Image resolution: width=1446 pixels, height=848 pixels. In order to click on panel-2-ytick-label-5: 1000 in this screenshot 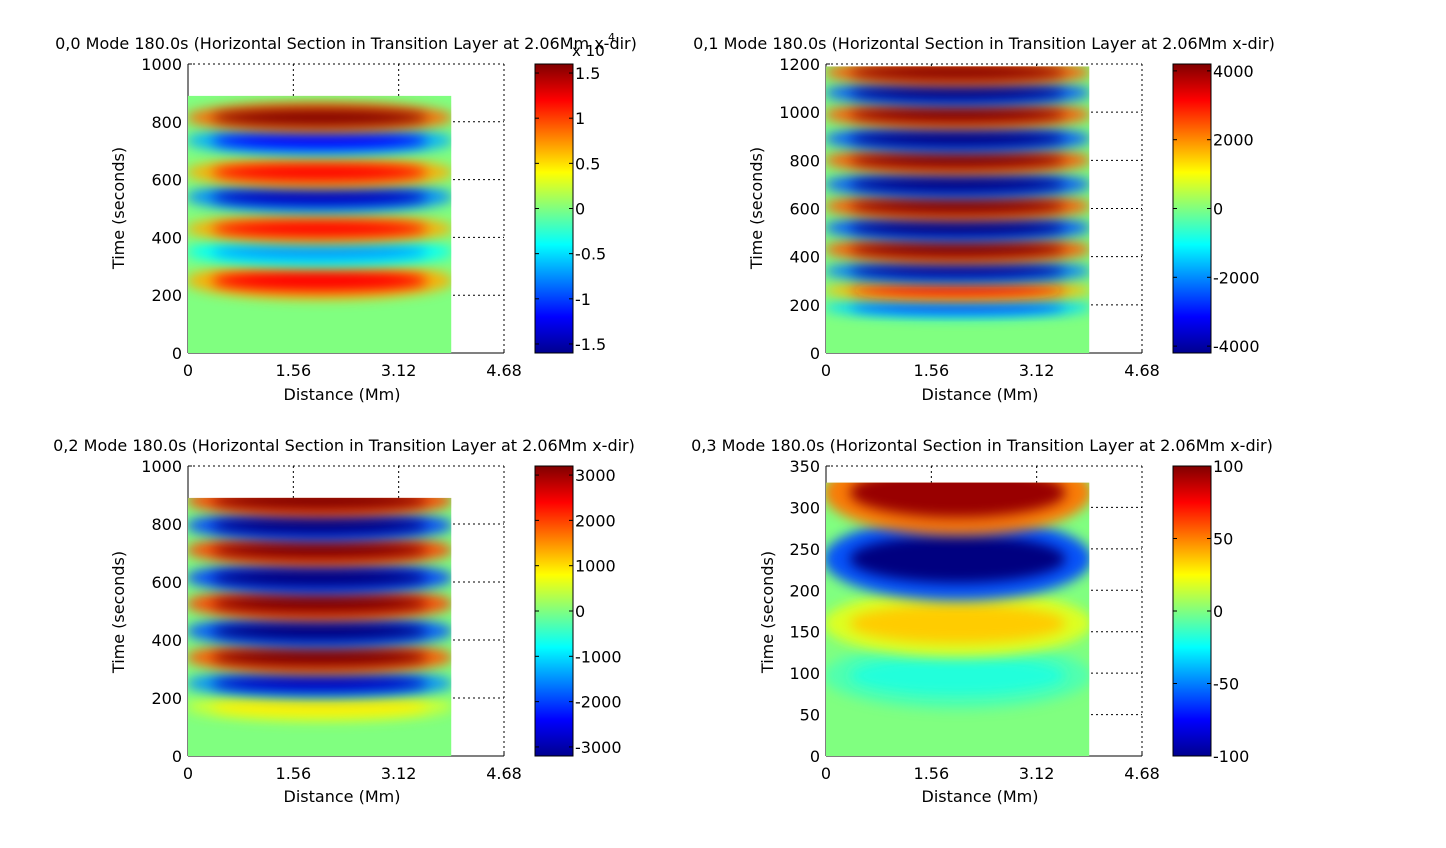, I will do `click(161, 466)`.